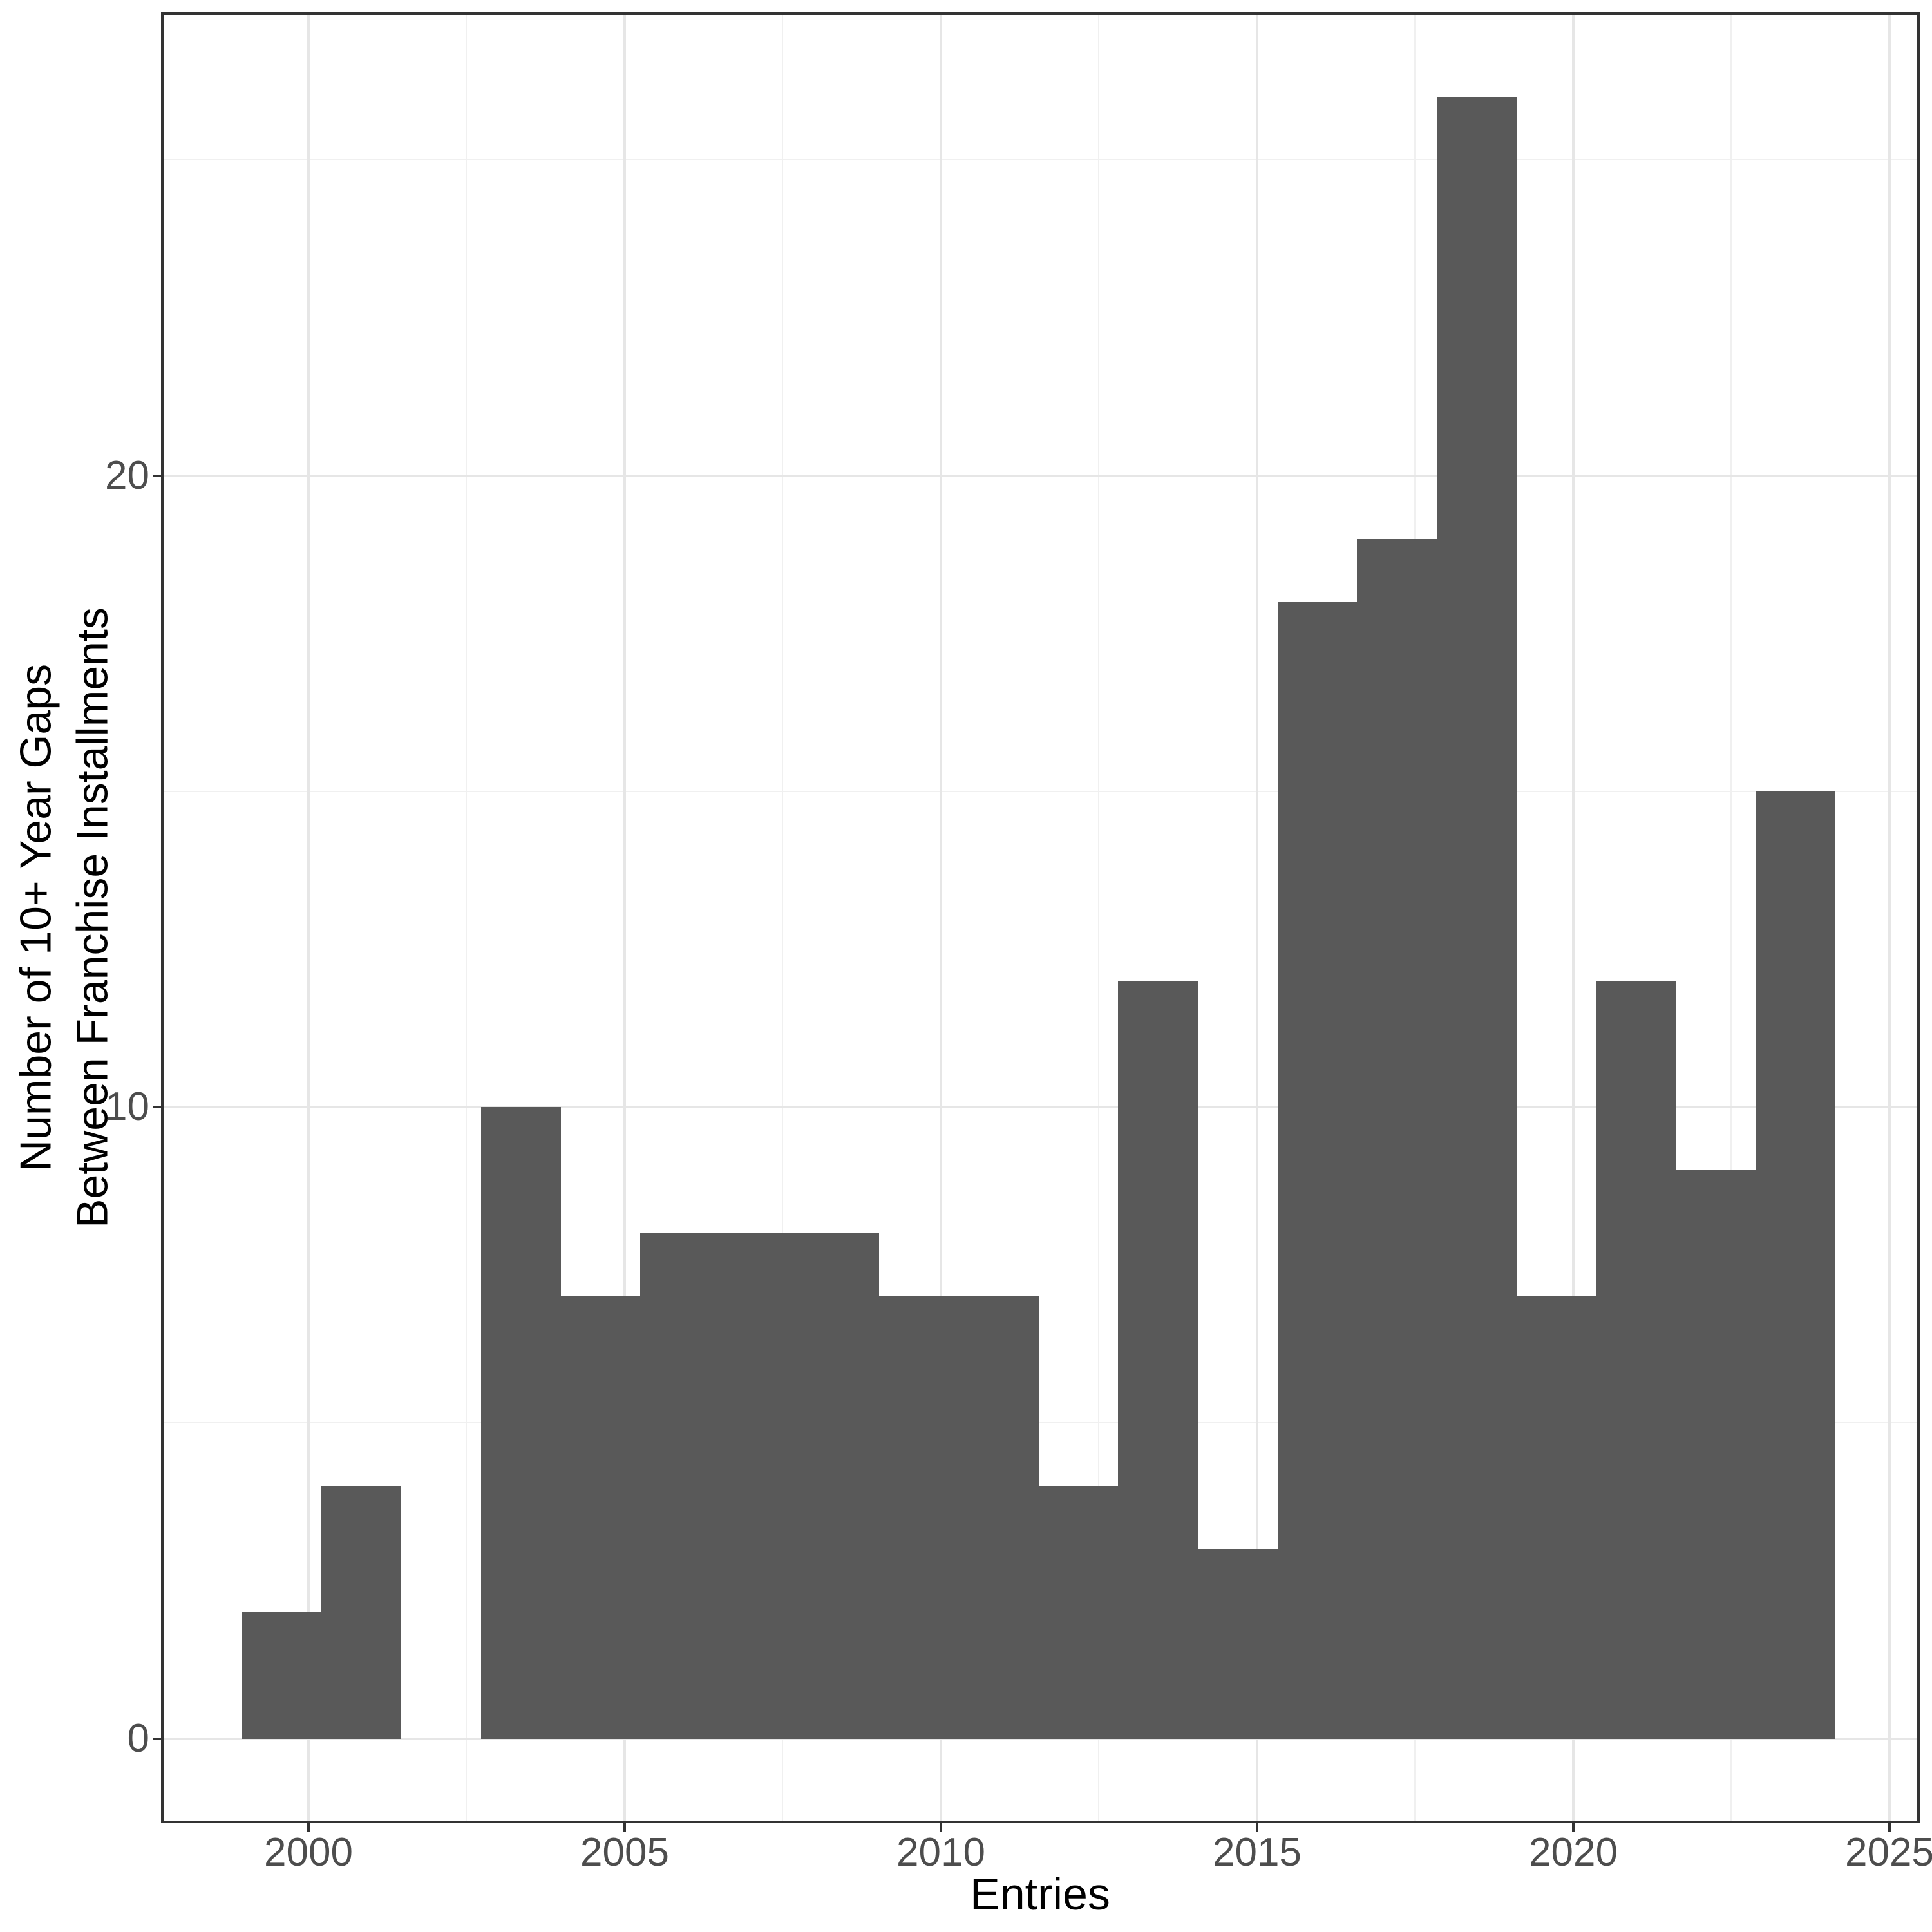 The image size is (1932, 1932). I want to click on x-tick-label: 2015, so click(1257, 1853).